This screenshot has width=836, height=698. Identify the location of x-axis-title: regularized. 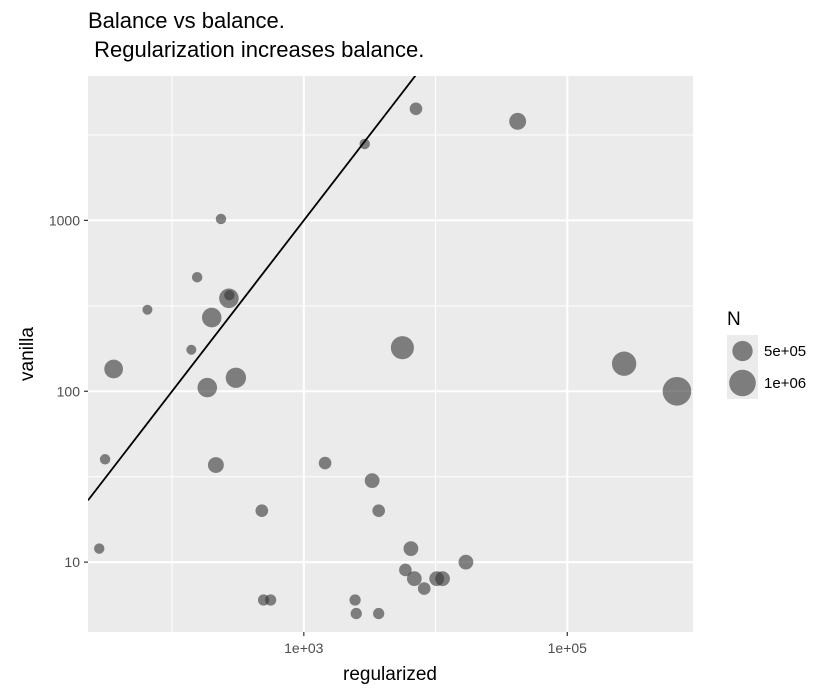
(390, 674).